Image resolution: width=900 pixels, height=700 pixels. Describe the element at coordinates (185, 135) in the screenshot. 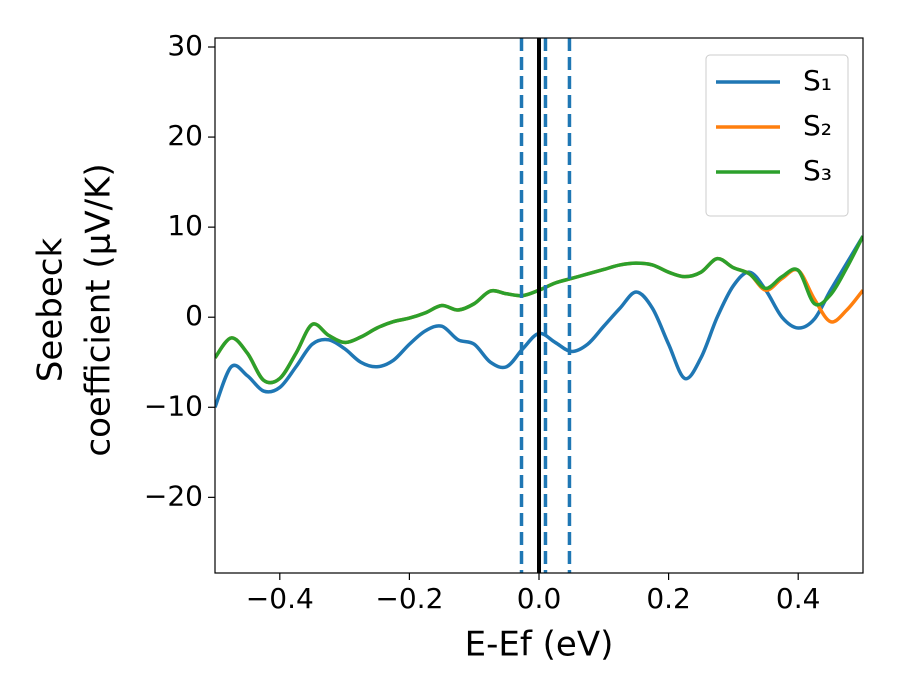

I see `y-tick-label: 20` at that location.